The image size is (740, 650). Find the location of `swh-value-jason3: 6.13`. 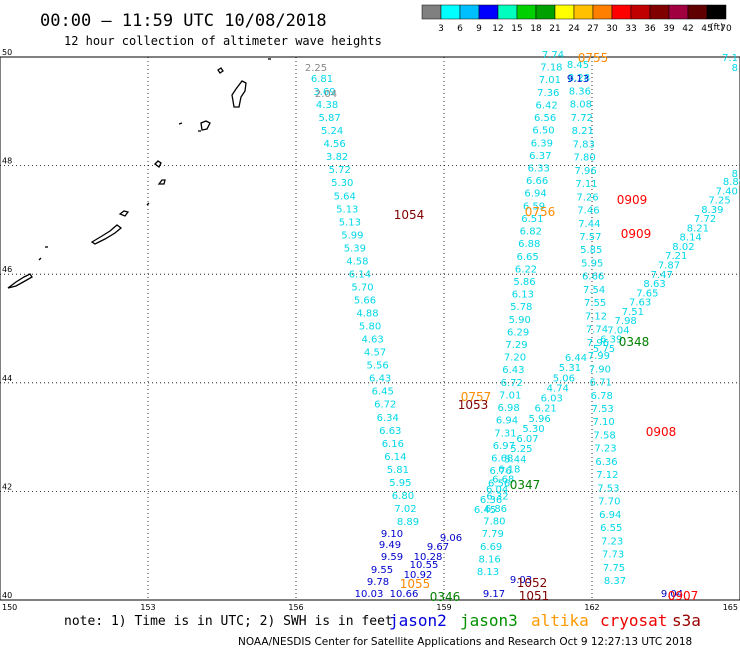

swh-value-jason3: 6.13 is located at coordinates (523, 295).